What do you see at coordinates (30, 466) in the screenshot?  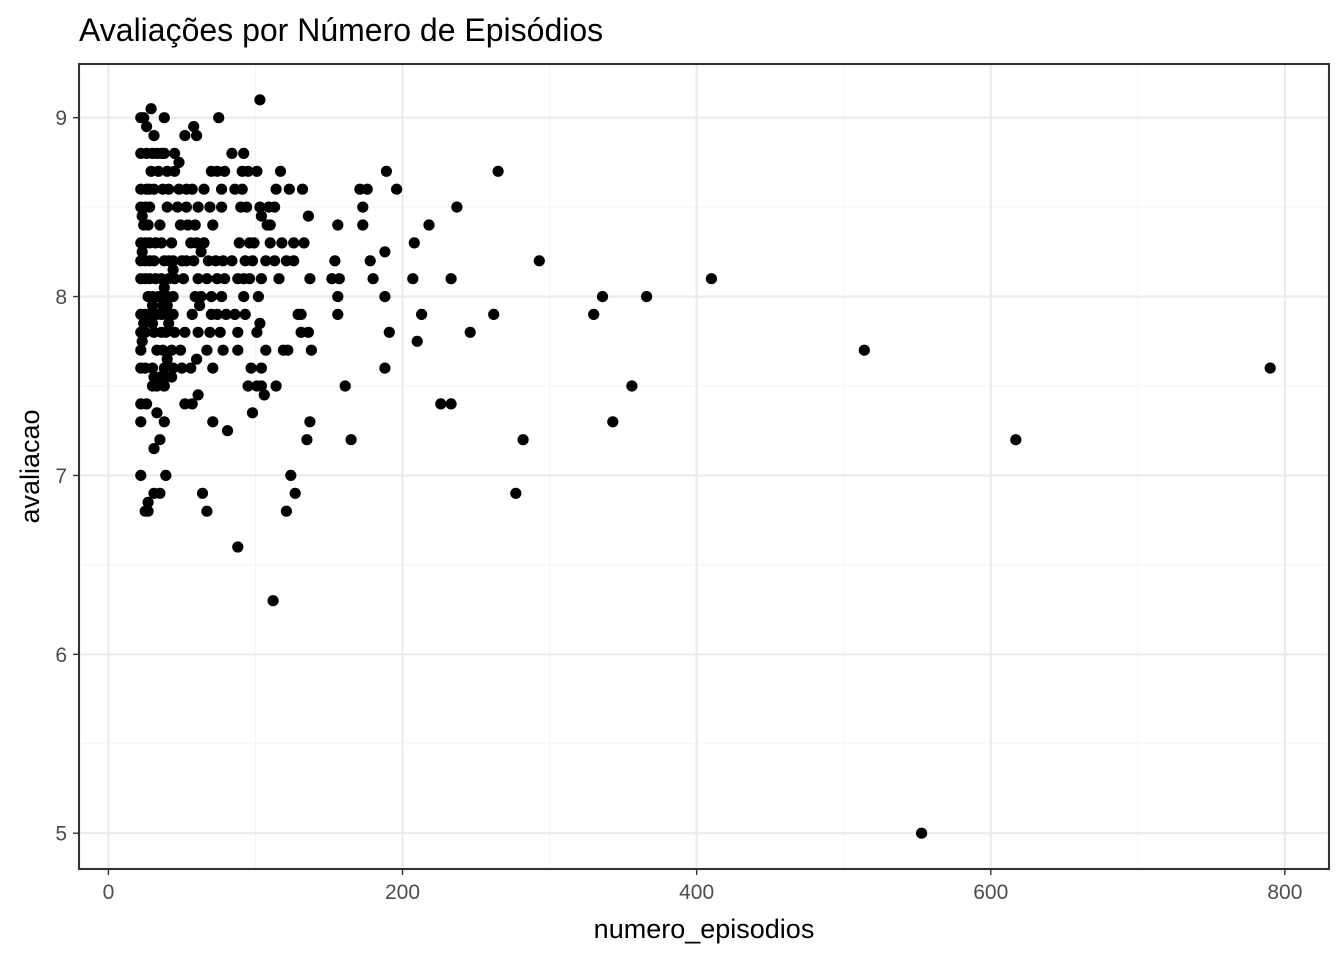 I see `y-axis-title: avaliacao` at bounding box center [30, 466].